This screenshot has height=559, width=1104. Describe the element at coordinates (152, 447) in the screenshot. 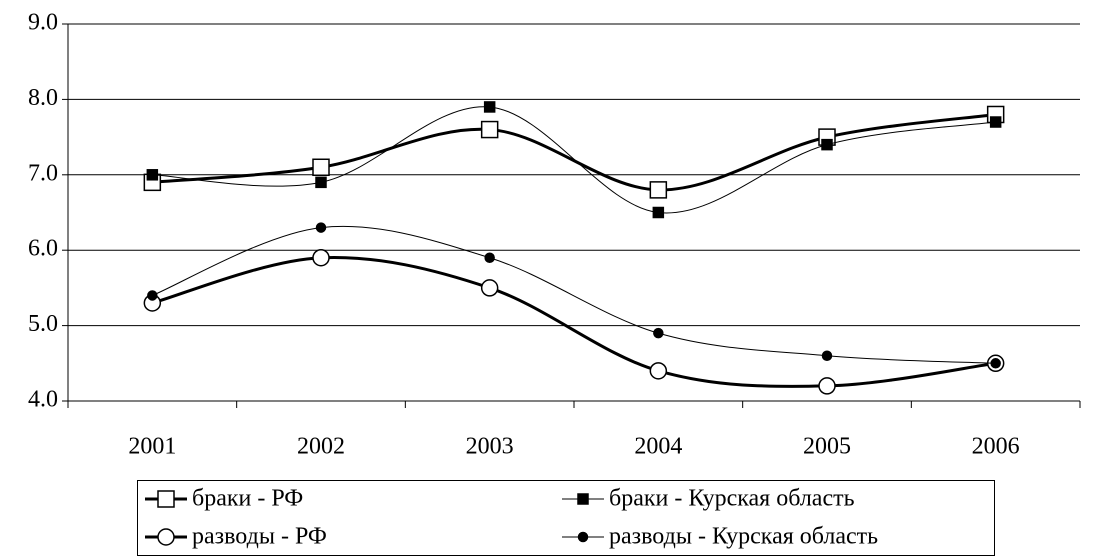

I see `x-tick-label: 2001` at that location.